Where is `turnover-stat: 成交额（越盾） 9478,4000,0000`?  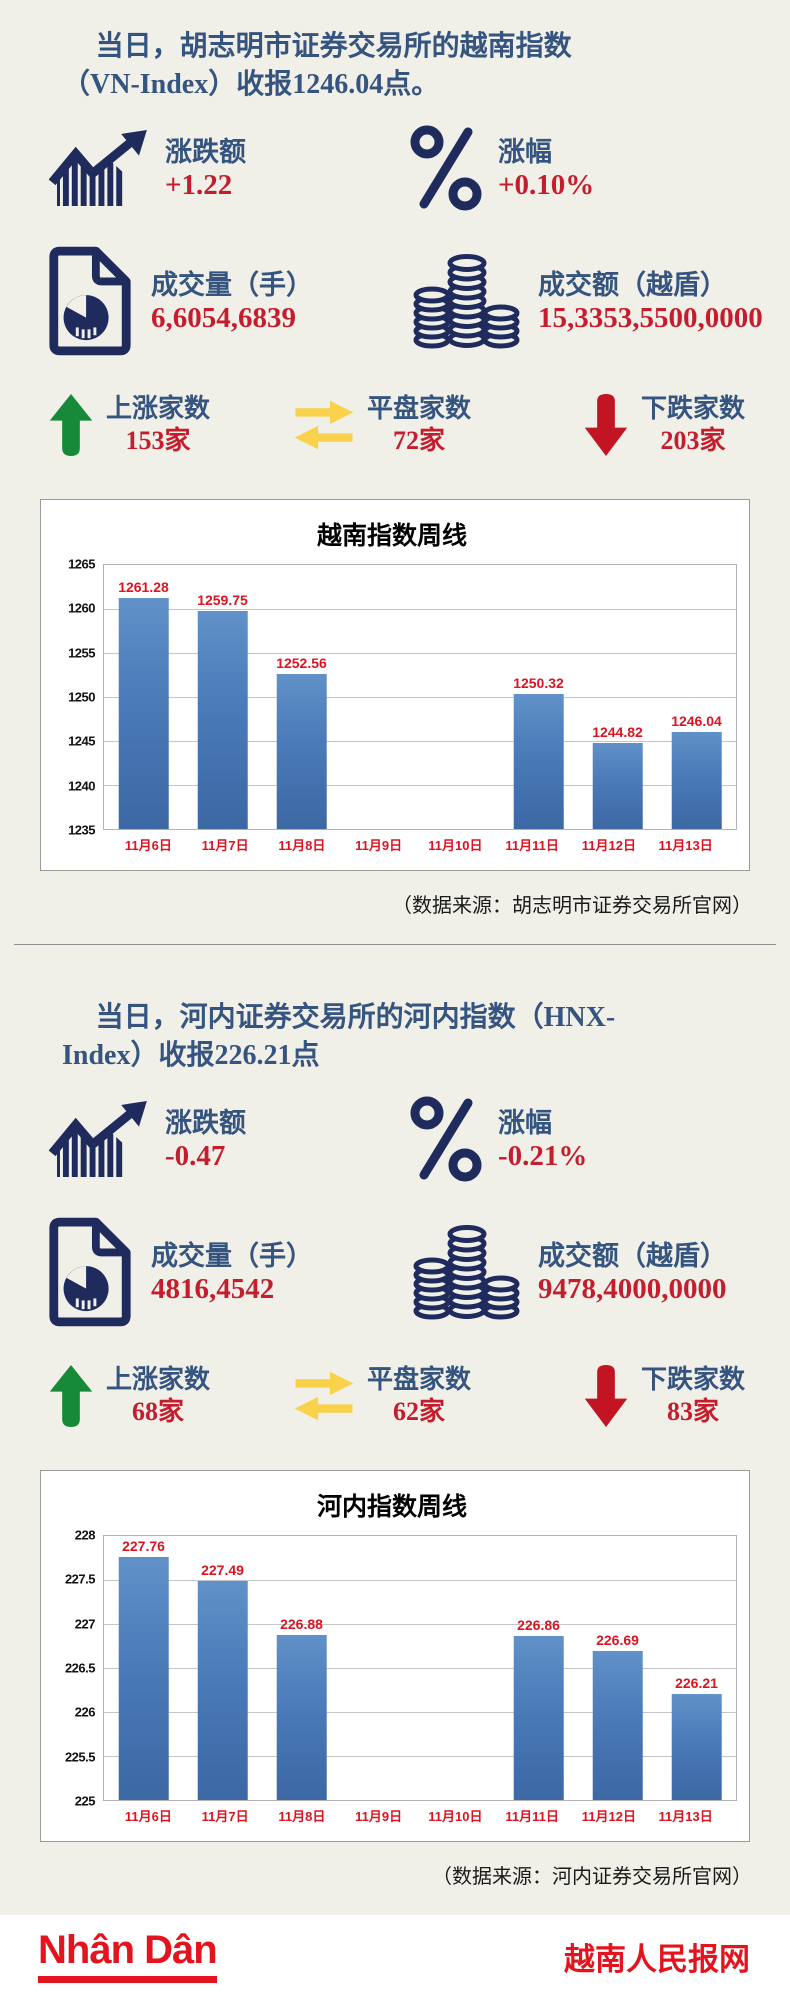 turnover-stat: 成交额（越盾） 9478,4000,0000 is located at coordinates (600, 1272).